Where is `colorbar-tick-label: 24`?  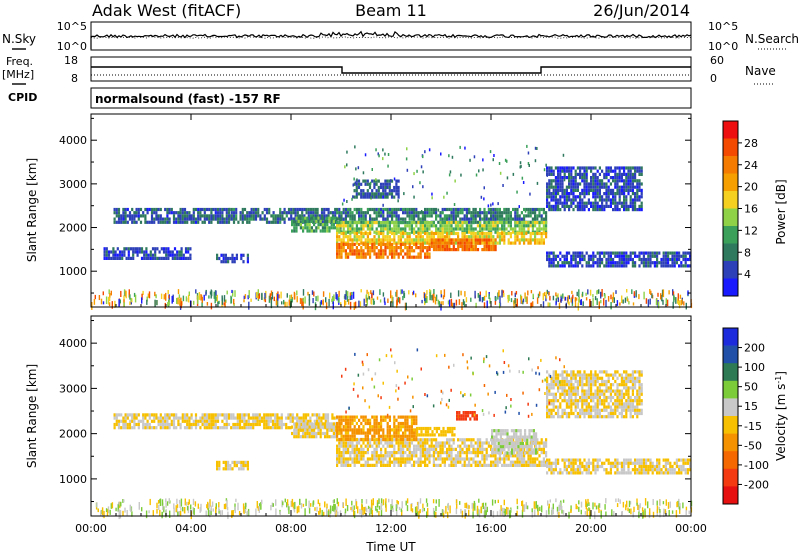 colorbar-tick-label: 24 is located at coordinates (751, 165).